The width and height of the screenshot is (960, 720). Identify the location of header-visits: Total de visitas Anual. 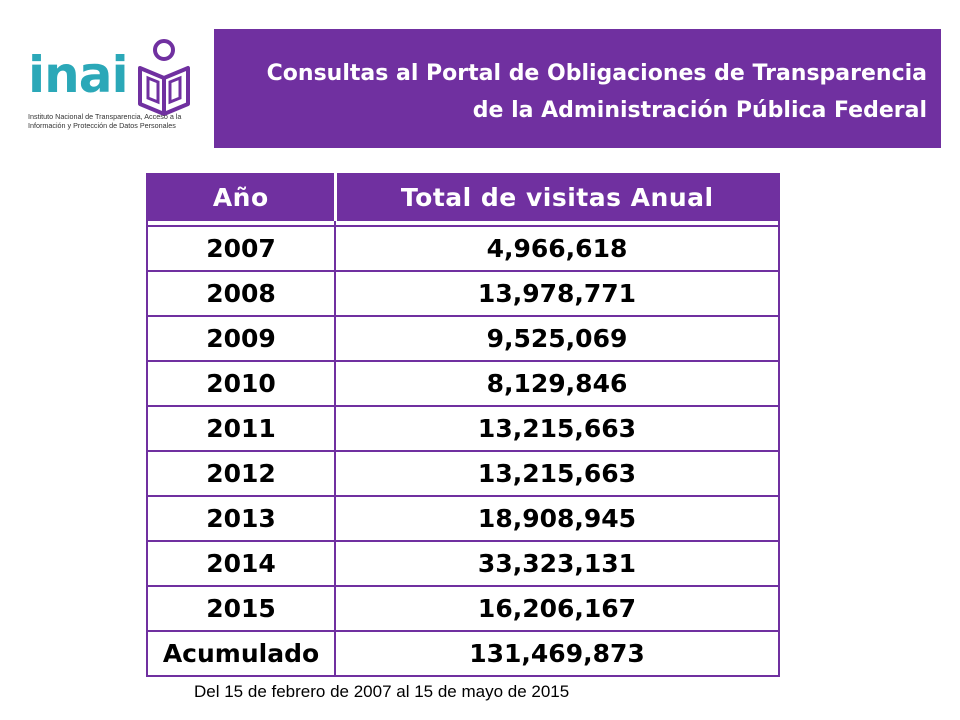
(557, 197).